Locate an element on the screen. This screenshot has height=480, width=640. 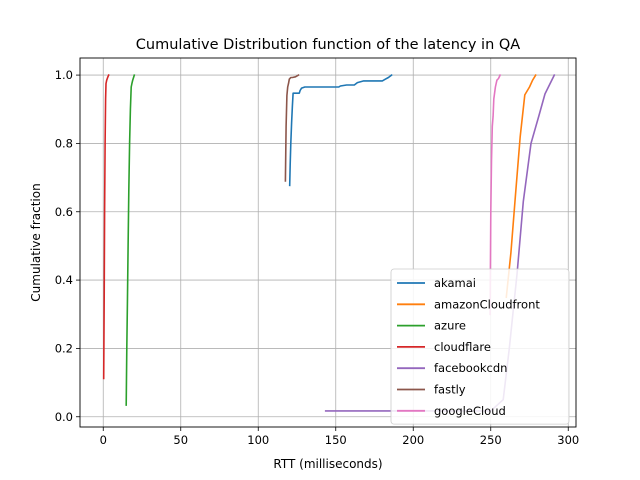
y-tick-label: 0.8 is located at coordinates (64, 143).